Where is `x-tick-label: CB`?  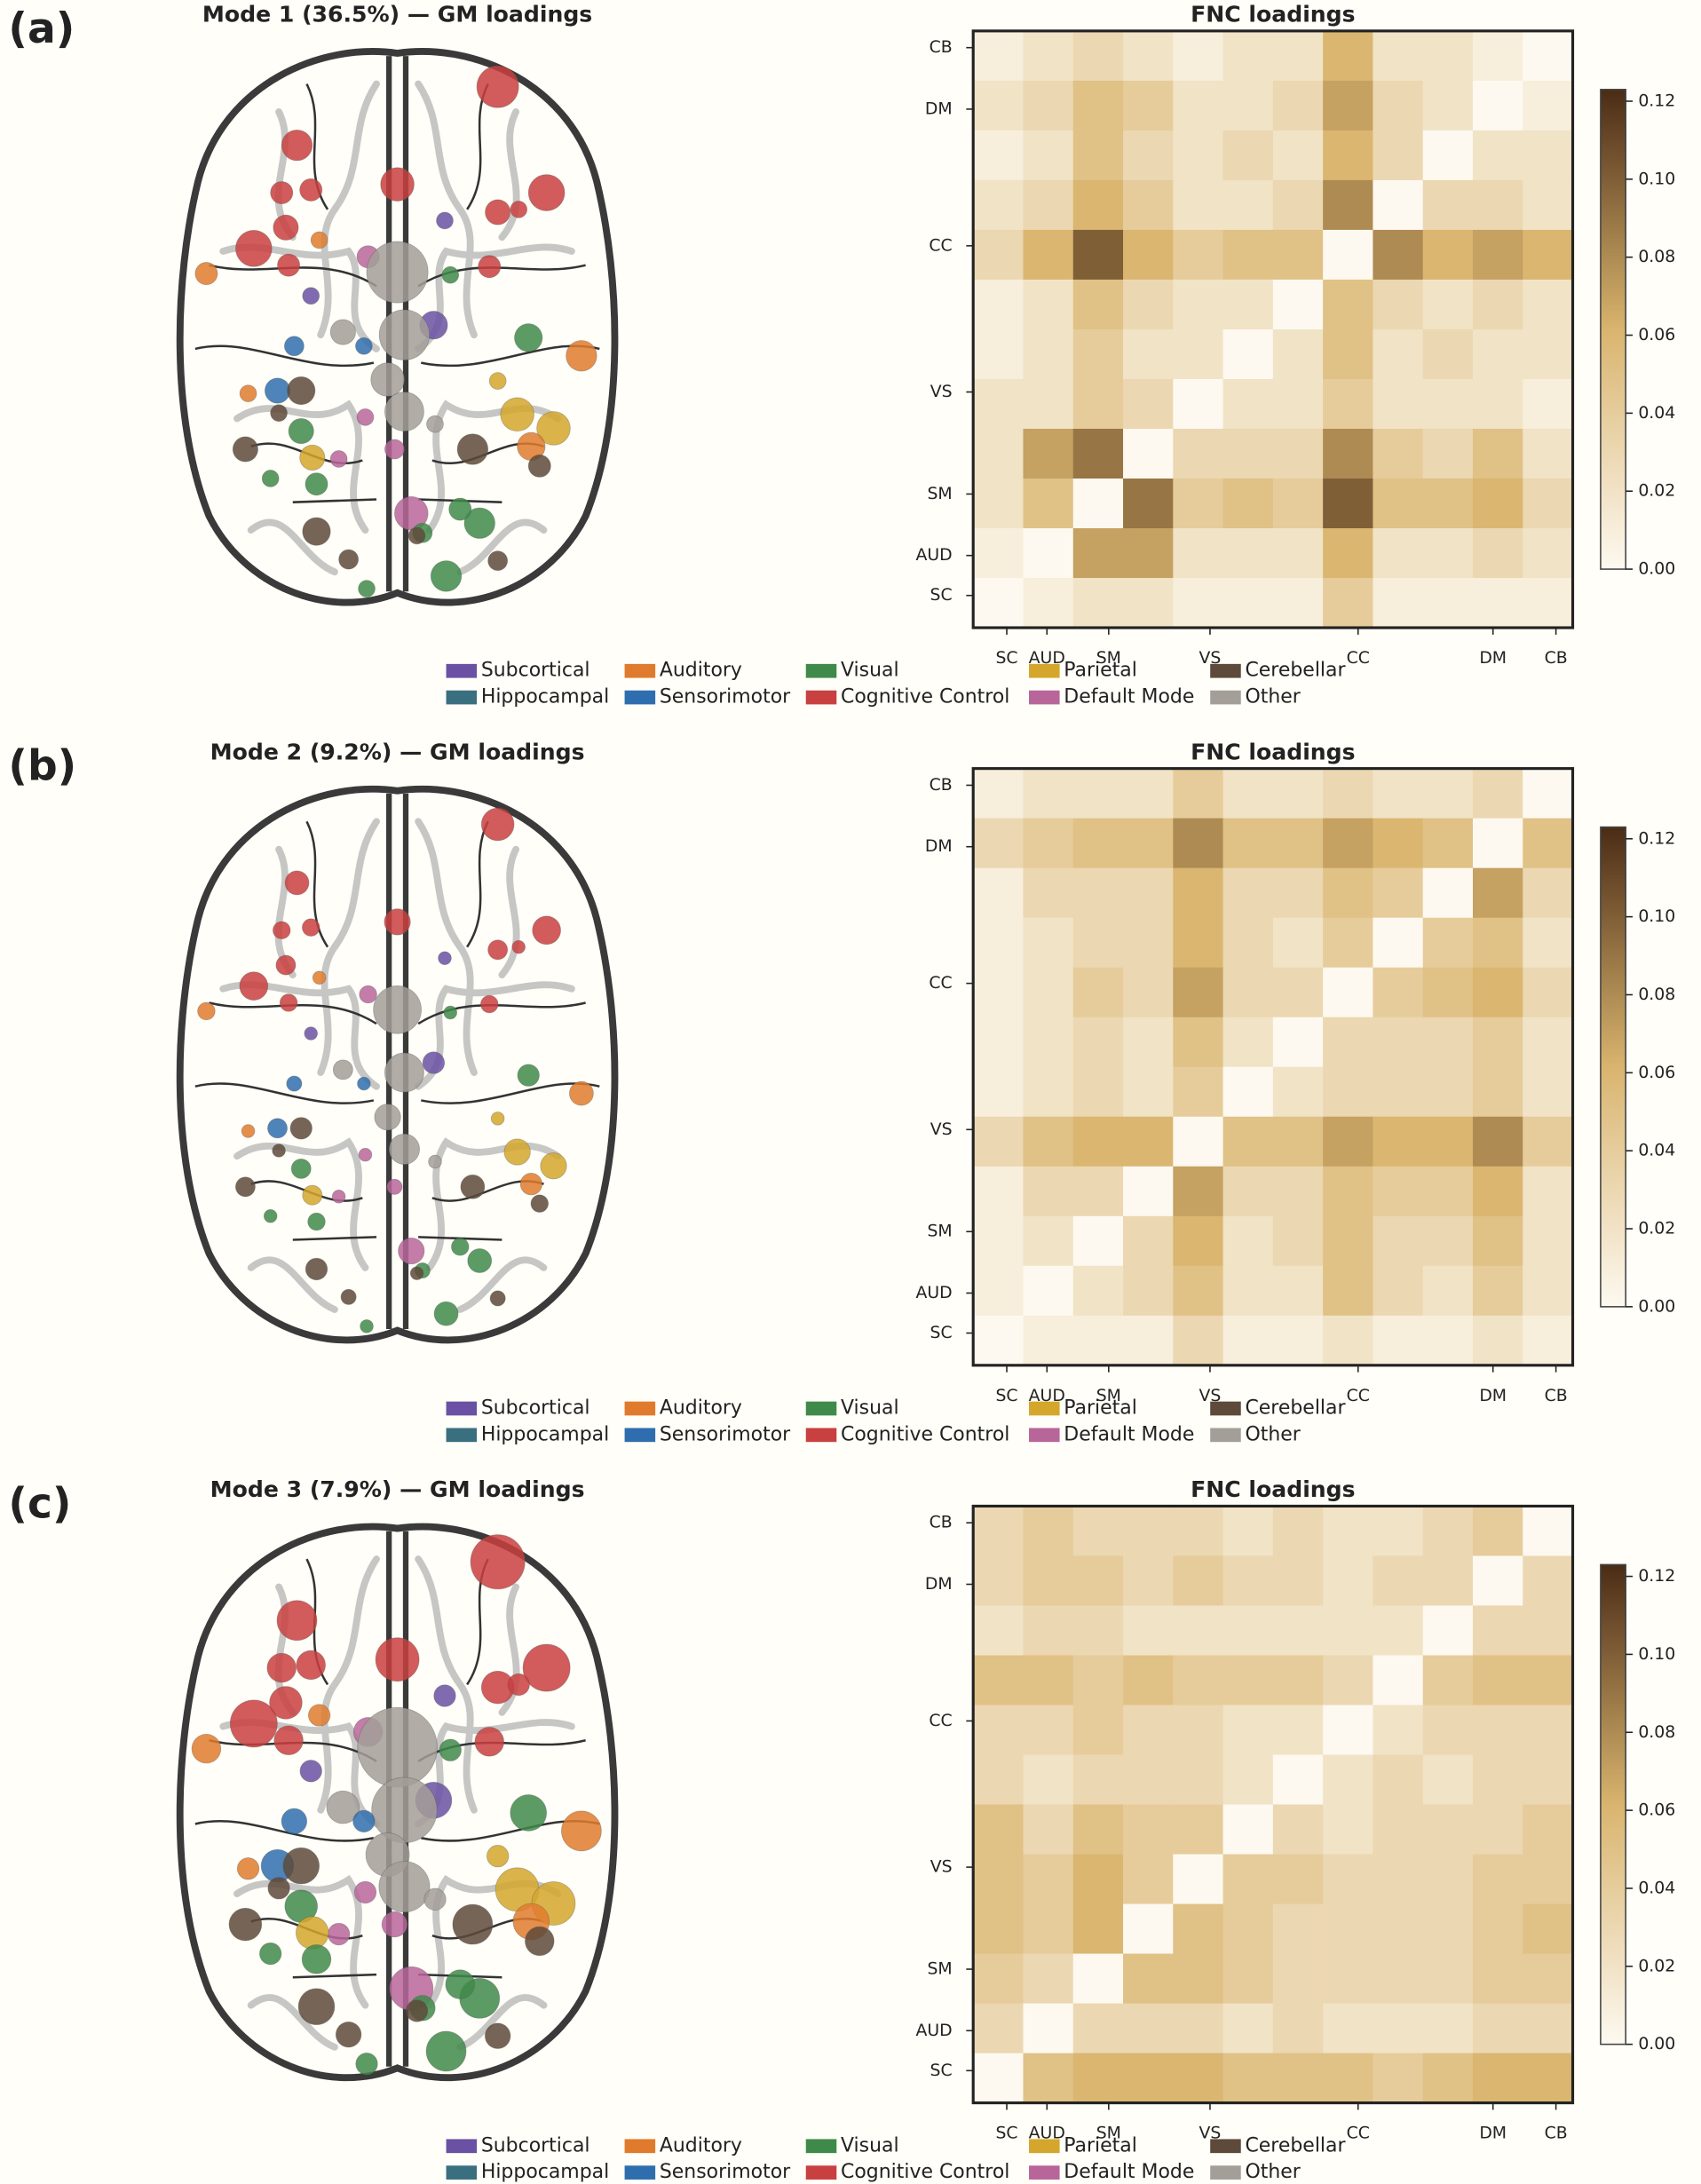
x-tick-label: CB is located at coordinates (1556, 1396).